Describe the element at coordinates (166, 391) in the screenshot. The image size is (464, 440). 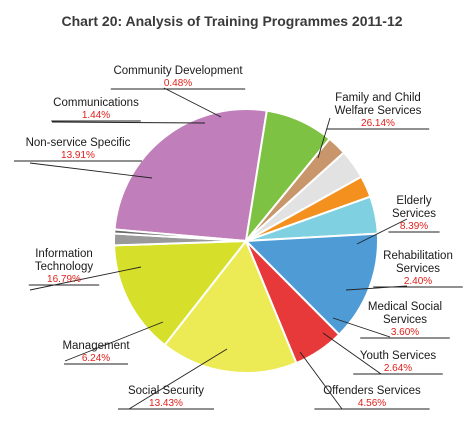
I see `slice-label: Social Security` at that location.